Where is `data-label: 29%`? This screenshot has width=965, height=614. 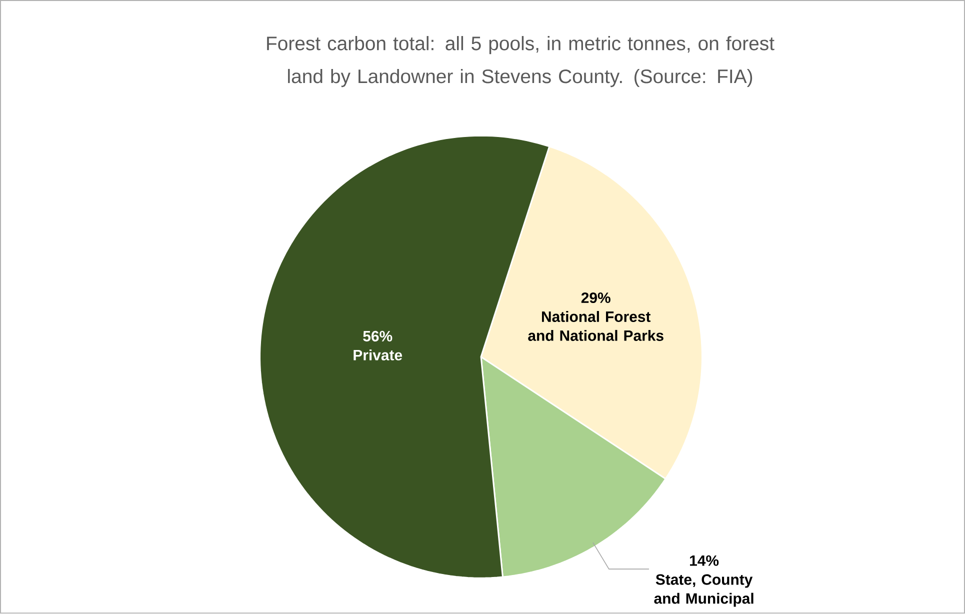
data-label: 29% is located at coordinates (595, 298).